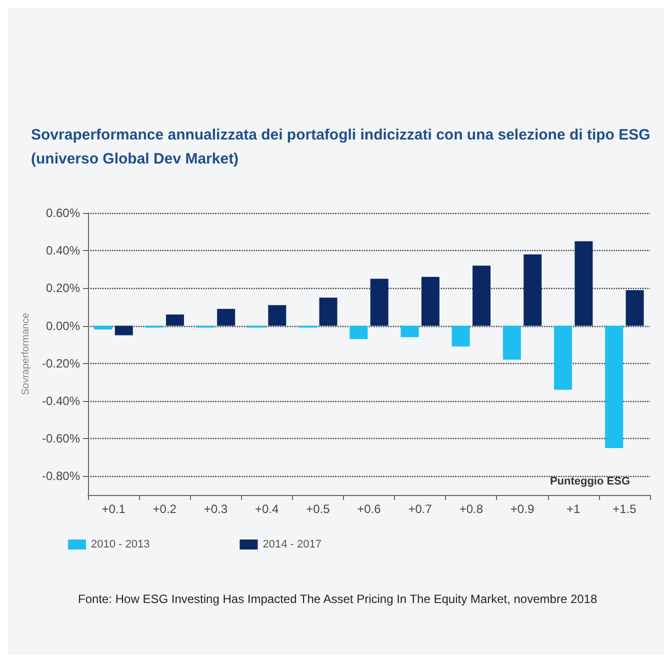 Image resolution: width=672 pixels, height=663 pixels. I want to click on legend-label: 2010 - 2013, so click(120, 544).